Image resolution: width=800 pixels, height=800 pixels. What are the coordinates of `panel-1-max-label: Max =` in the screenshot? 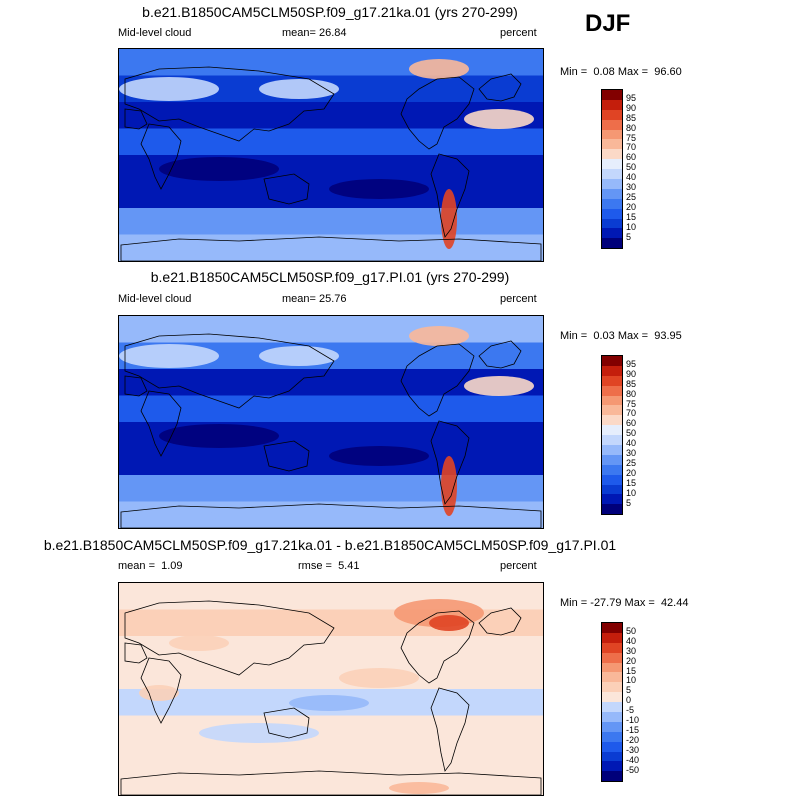 It's located at (633, 72).